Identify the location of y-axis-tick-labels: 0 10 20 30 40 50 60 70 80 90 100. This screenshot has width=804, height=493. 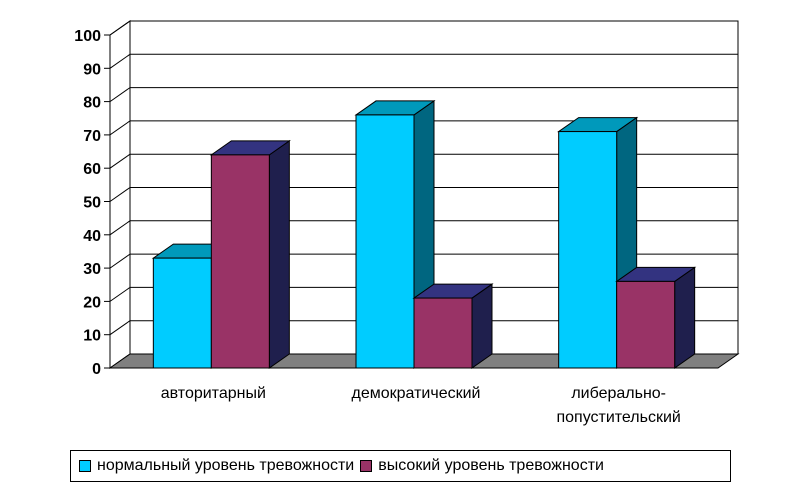
(87, 203).